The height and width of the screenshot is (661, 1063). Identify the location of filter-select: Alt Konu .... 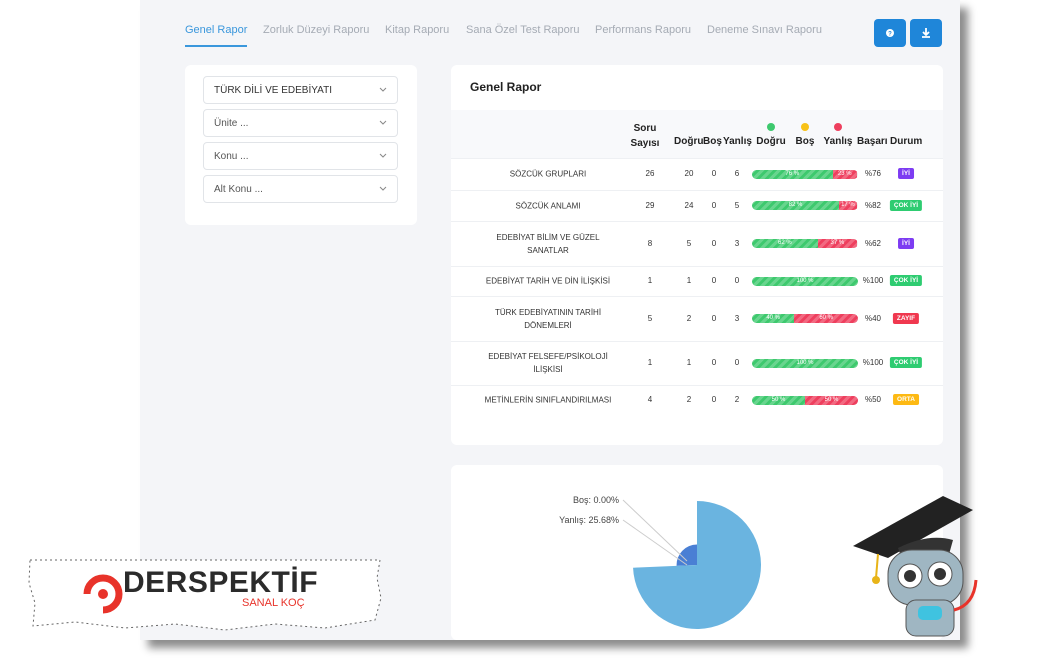
(300, 189).